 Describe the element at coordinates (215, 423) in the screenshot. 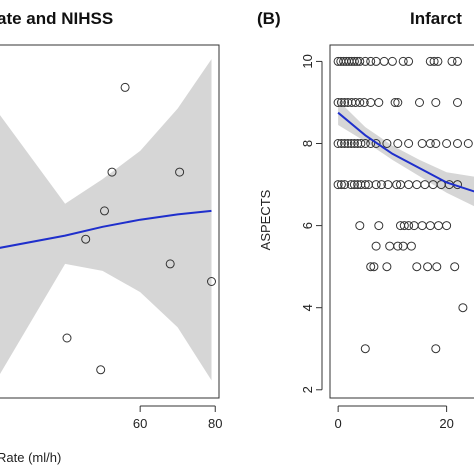

I see `x-tick-label: 80` at that location.